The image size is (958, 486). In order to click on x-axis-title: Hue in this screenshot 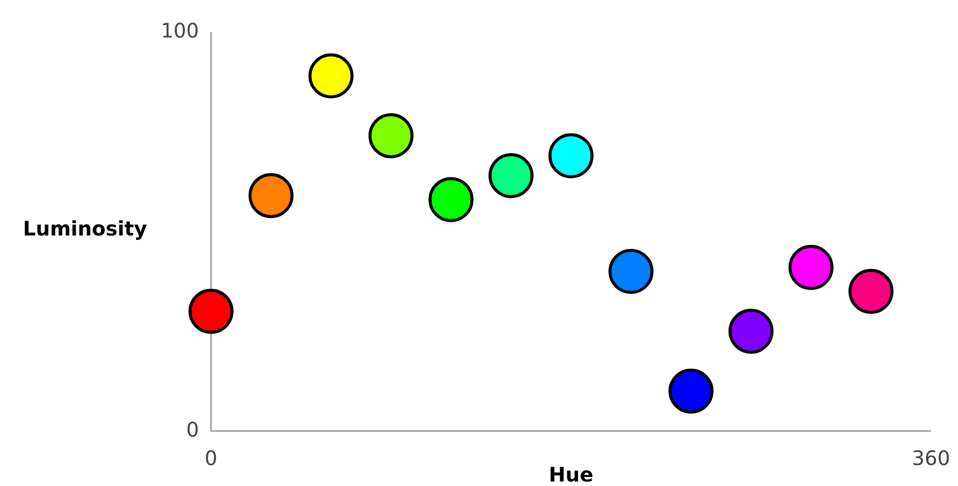, I will do `click(571, 474)`.